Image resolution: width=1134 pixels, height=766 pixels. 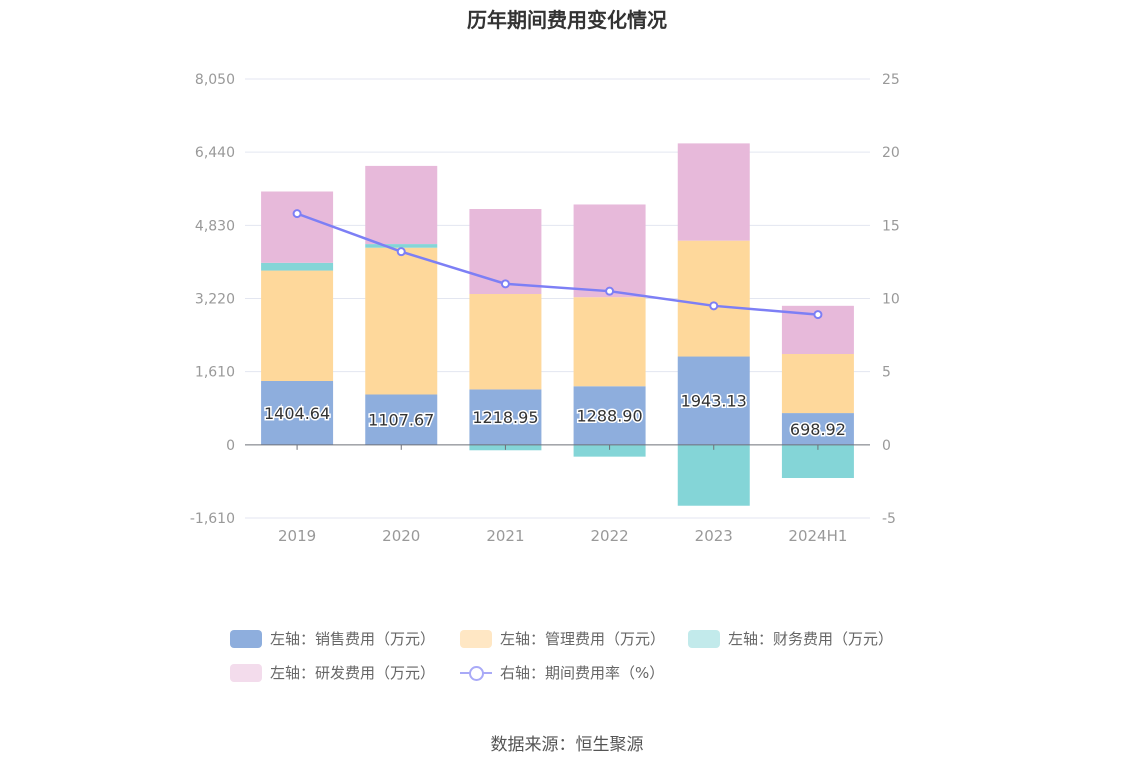 I want to click on y-right-tick-label: 0, so click(x=886, y=446).